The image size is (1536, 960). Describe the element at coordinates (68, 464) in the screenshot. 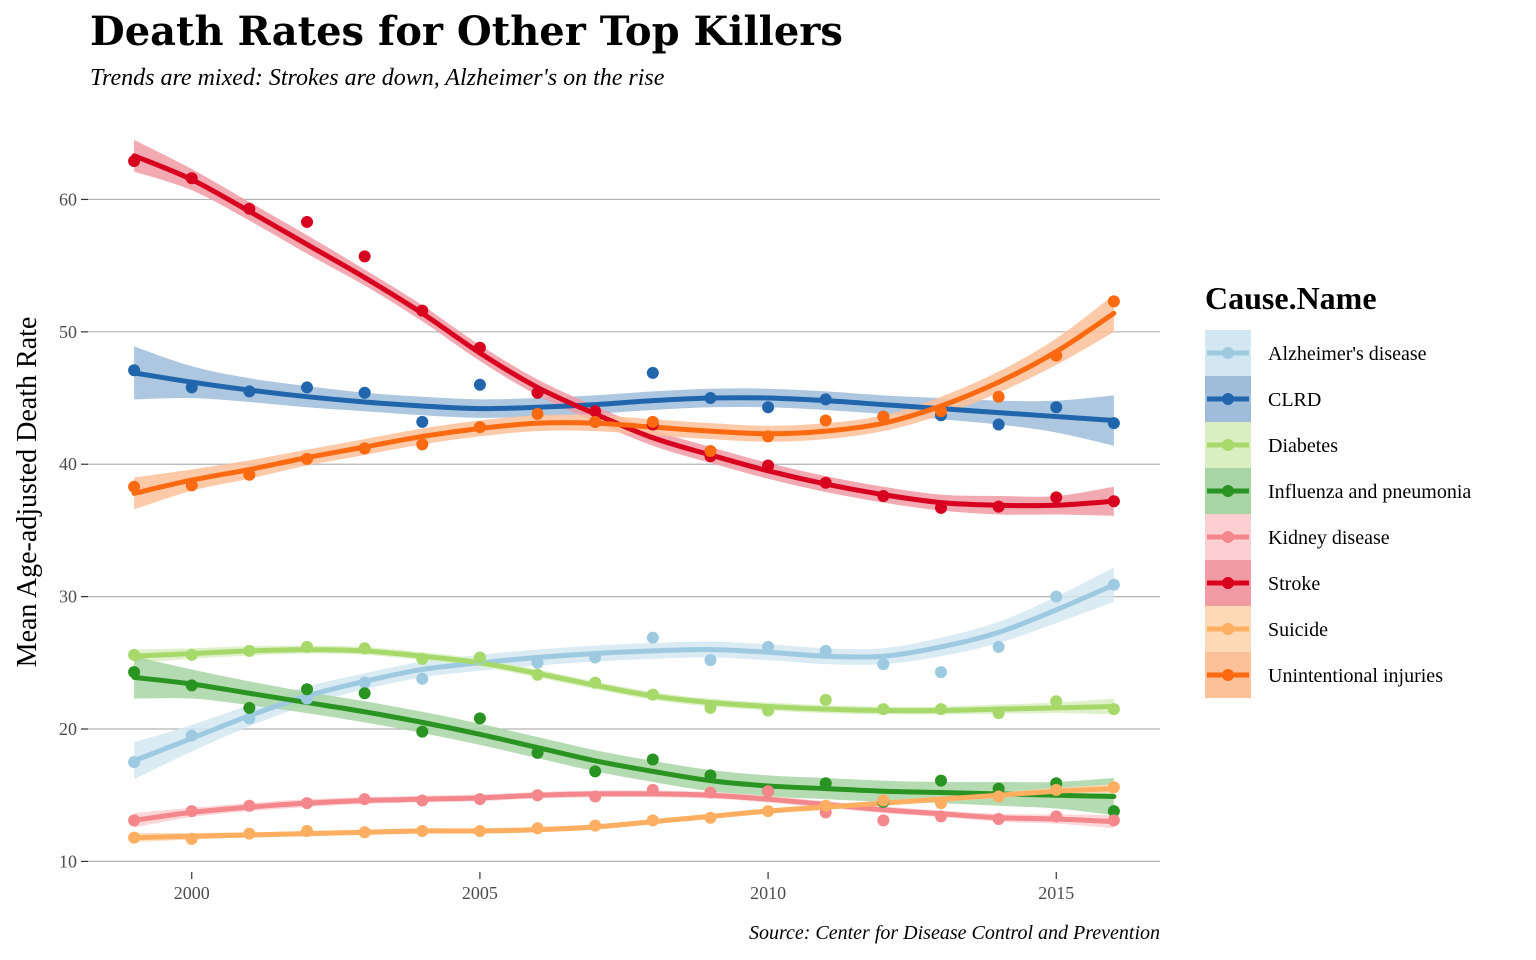

I see `y-tick-label-40: 40` at that location.